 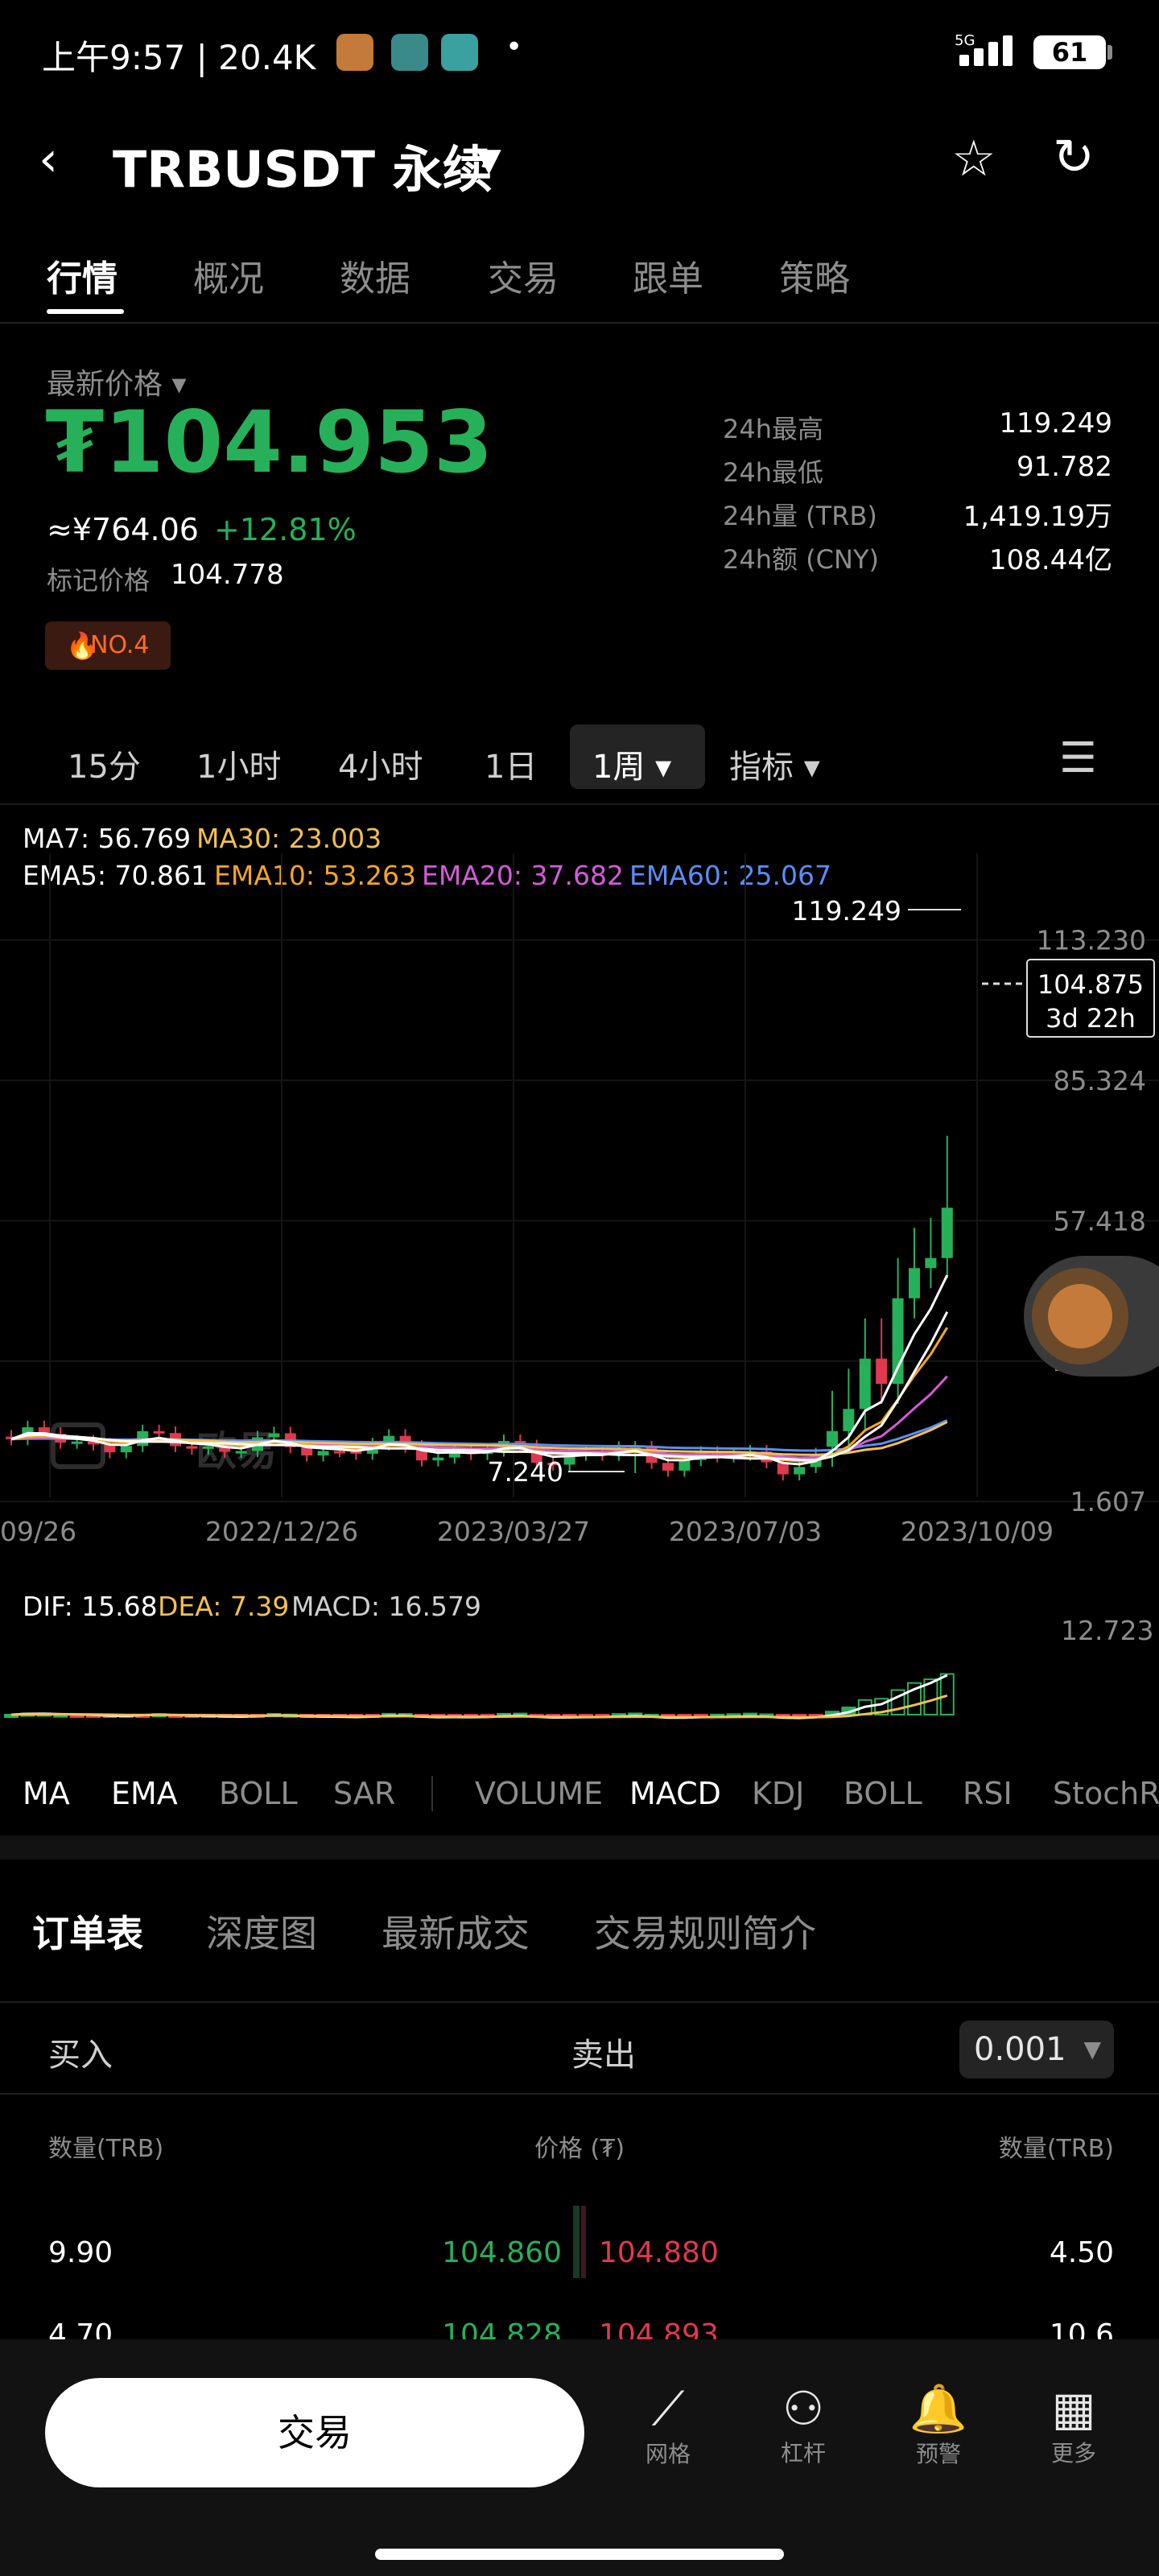 What do you see at coordinates (375, 278) in the screenshot?
I see `tab-data: 数据` at bounding box center [375, 278].